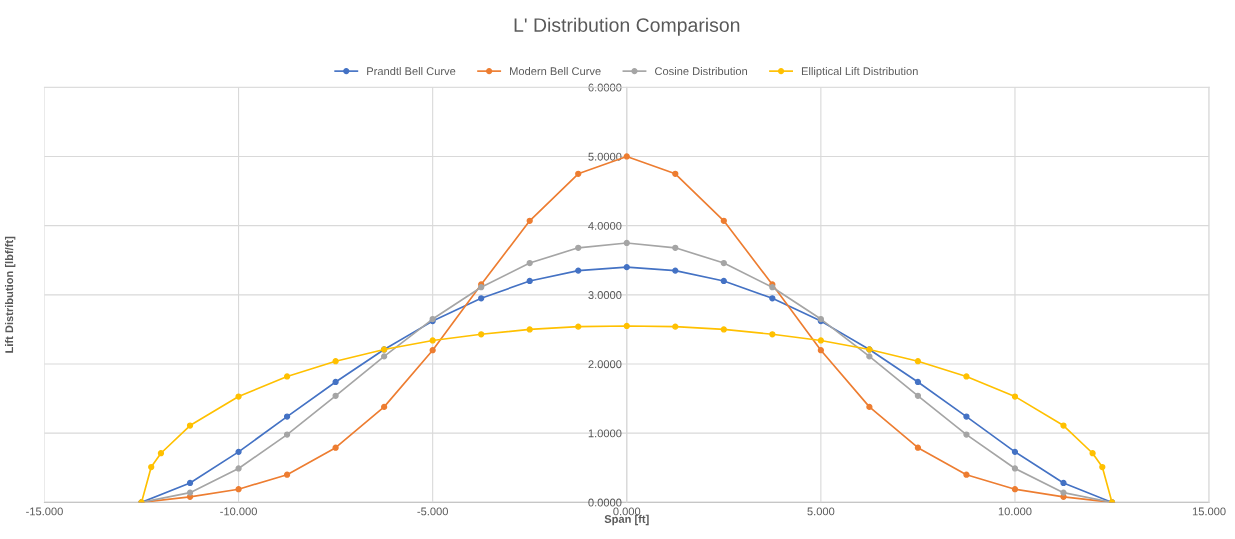 The image size is (1235, 539). What do you see at coordinates (627, 26) in the screenshot?
I see `chart-title: L' Distribution Comparison` at bounding box center [627, 26].